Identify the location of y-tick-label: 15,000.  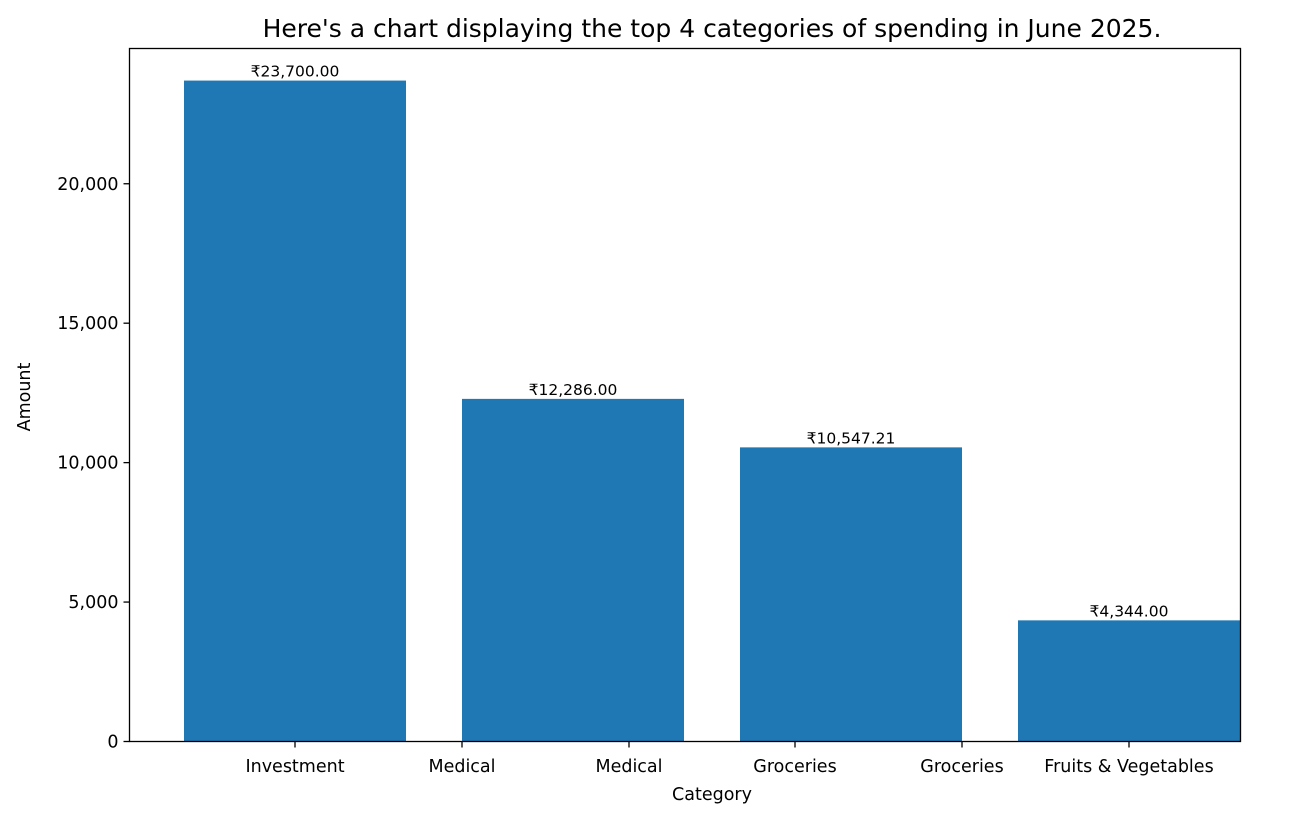
(87, 324).